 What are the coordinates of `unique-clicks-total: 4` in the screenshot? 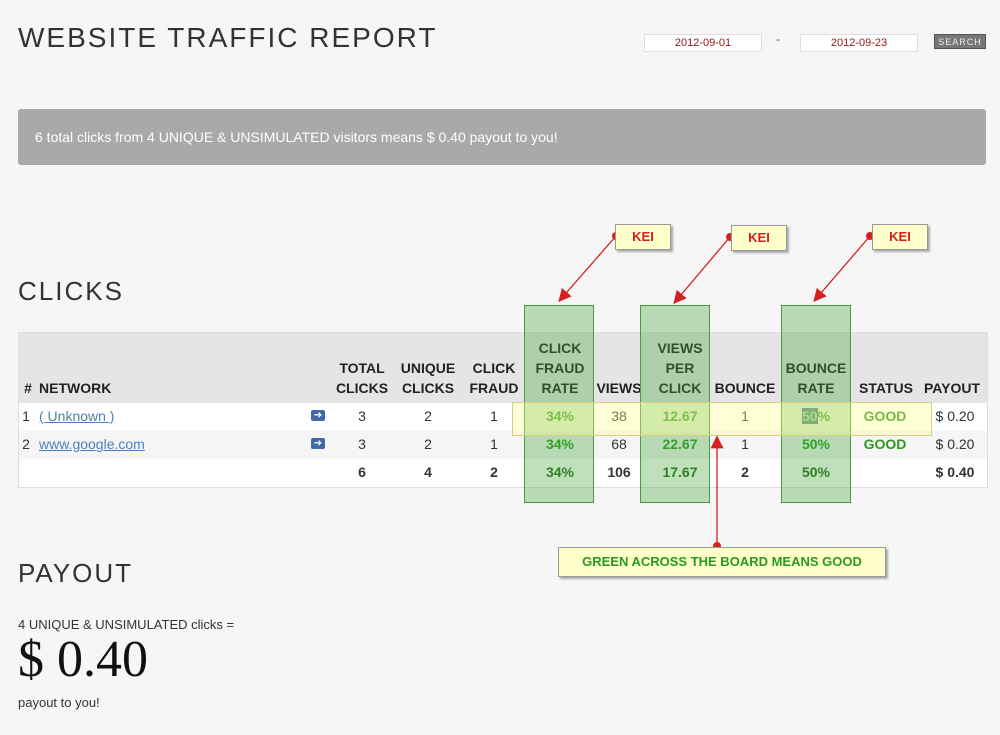 It's located at (428, 472).